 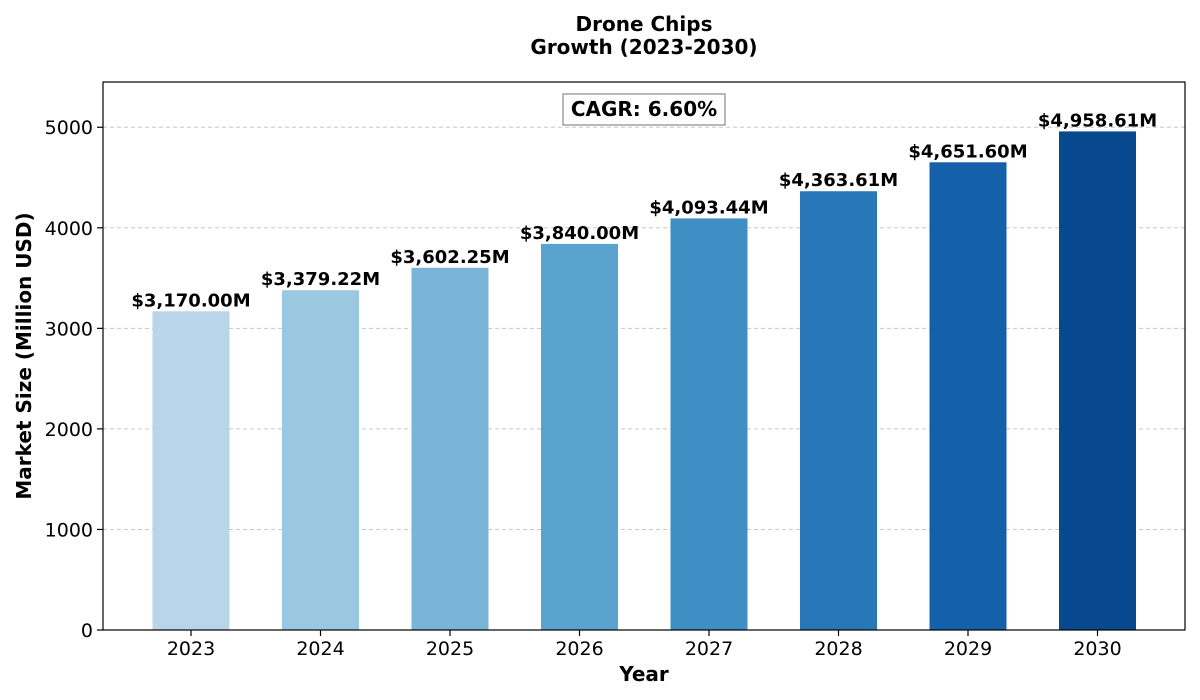 What do you see at coordinates (74, 379) in the screenshot?
I see `y-axis-ticks: 0 1000 2000 3000 4000 5000` at bounding box center [74, 379].